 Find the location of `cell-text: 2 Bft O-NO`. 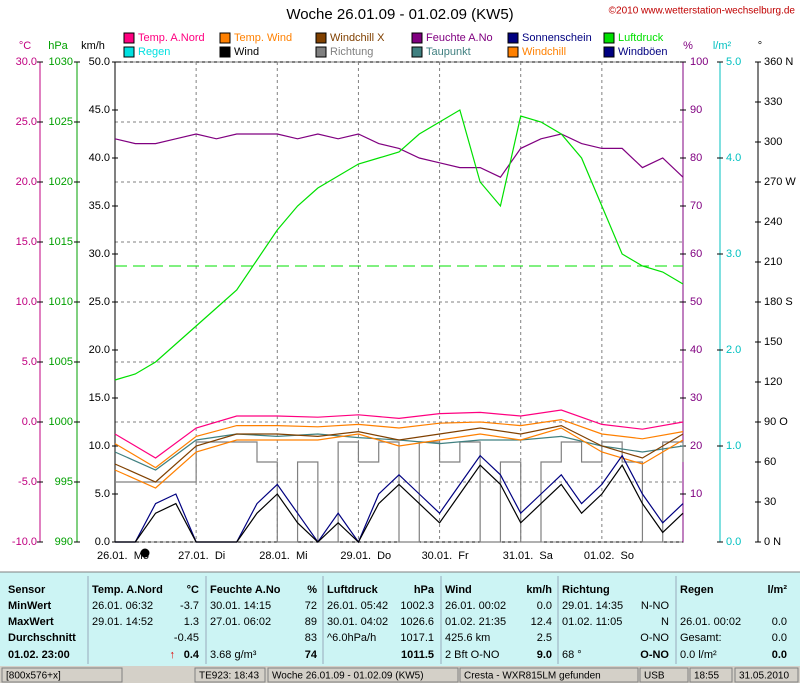

cell-text: 2 Bft O-NO is located at coordinates (472, 655).